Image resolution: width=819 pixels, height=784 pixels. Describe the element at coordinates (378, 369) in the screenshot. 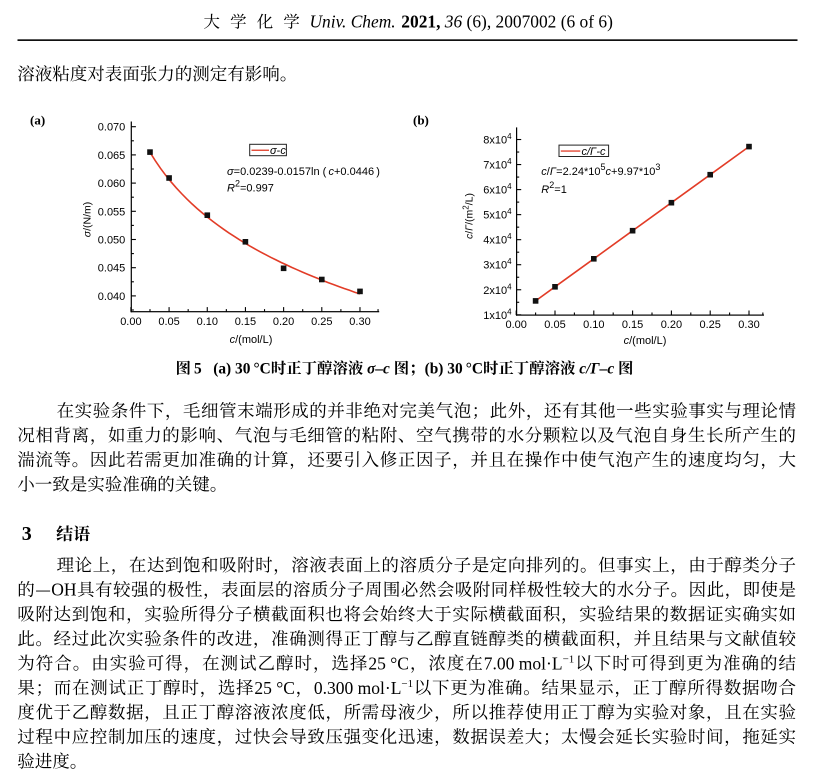

I see `svg-text: σ–c` at that location.